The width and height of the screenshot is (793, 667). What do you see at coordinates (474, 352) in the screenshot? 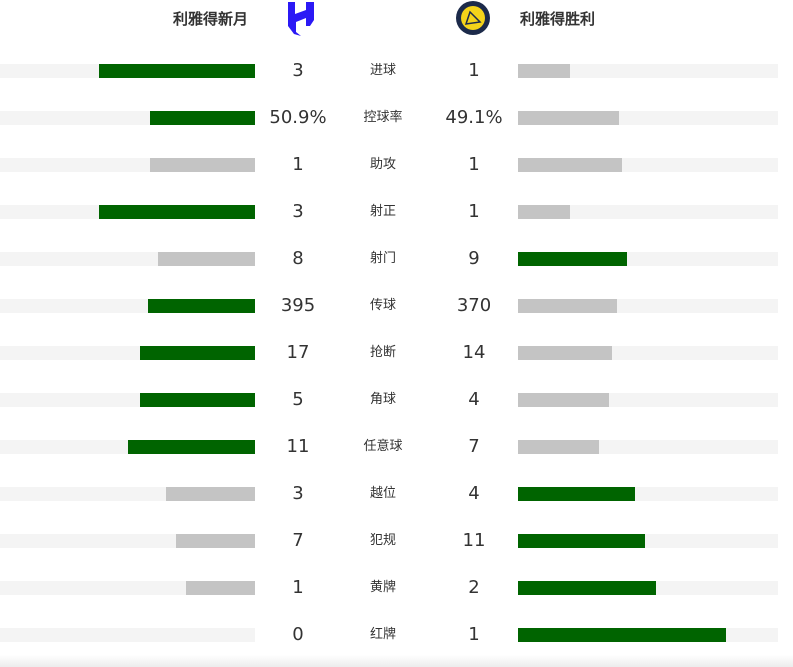
I see `away-value: 14` at bounding box center [474, 352].